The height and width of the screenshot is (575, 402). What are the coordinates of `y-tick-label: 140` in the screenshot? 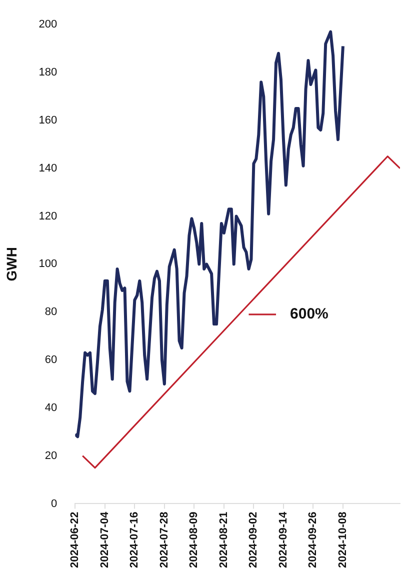 It's located at (48, 168).